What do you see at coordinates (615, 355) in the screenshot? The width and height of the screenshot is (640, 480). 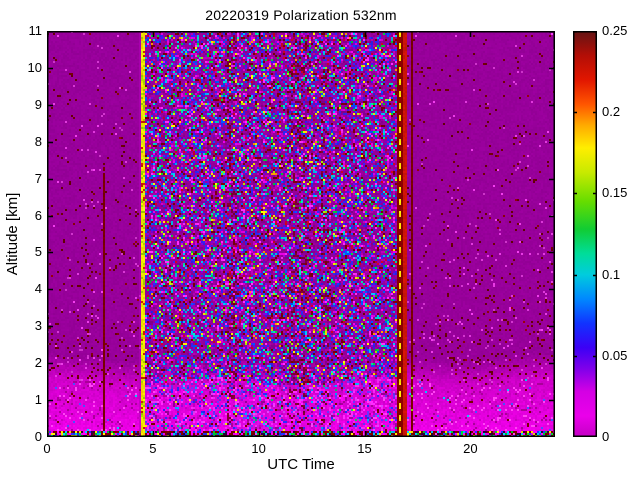 I see `colorbar-tick-label: 0.05` at bounding box center [615, 355].